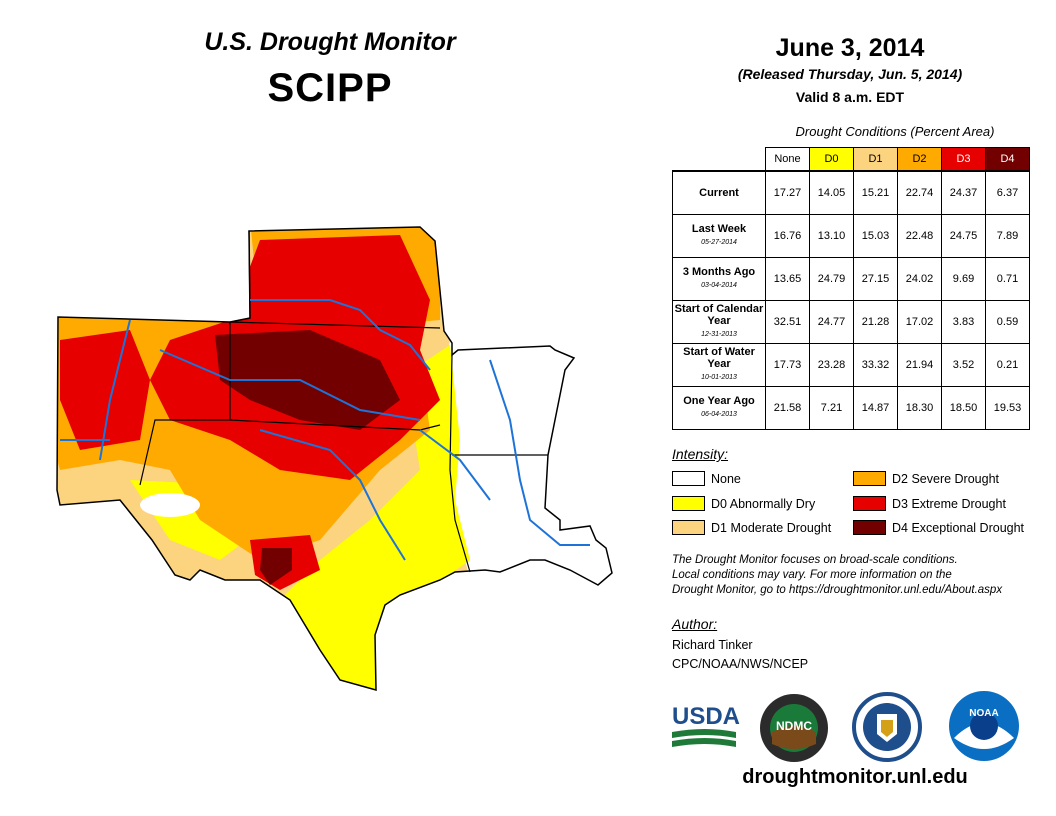  What do you see at coordinates (831, 192) in the screenshot?
I see `table-cell: 14.05` at bounding box center [831, 192].